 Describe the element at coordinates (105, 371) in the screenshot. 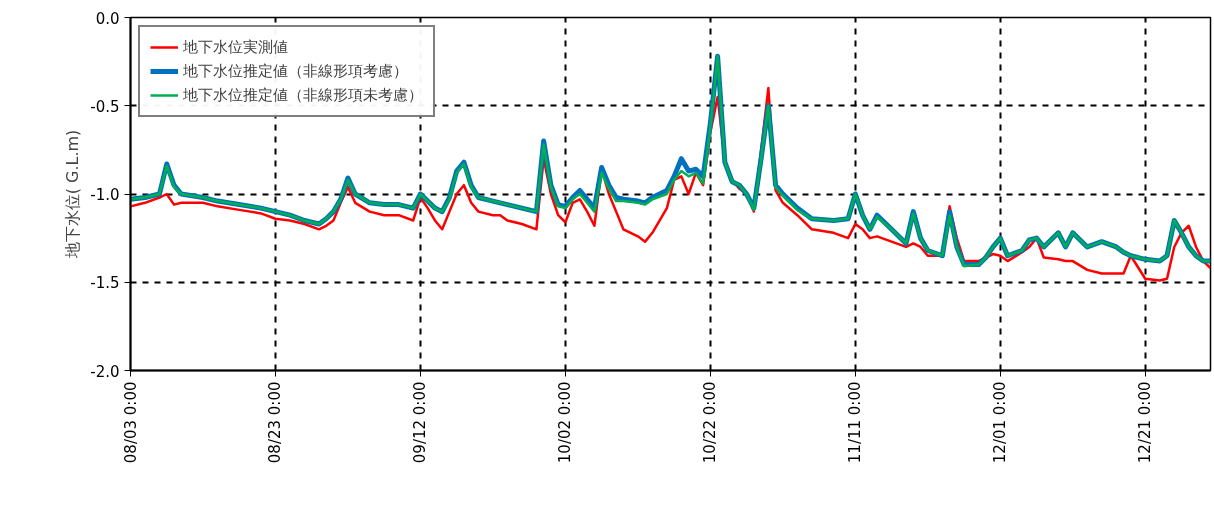

I see `y-tick-label: -2.0` at that location.